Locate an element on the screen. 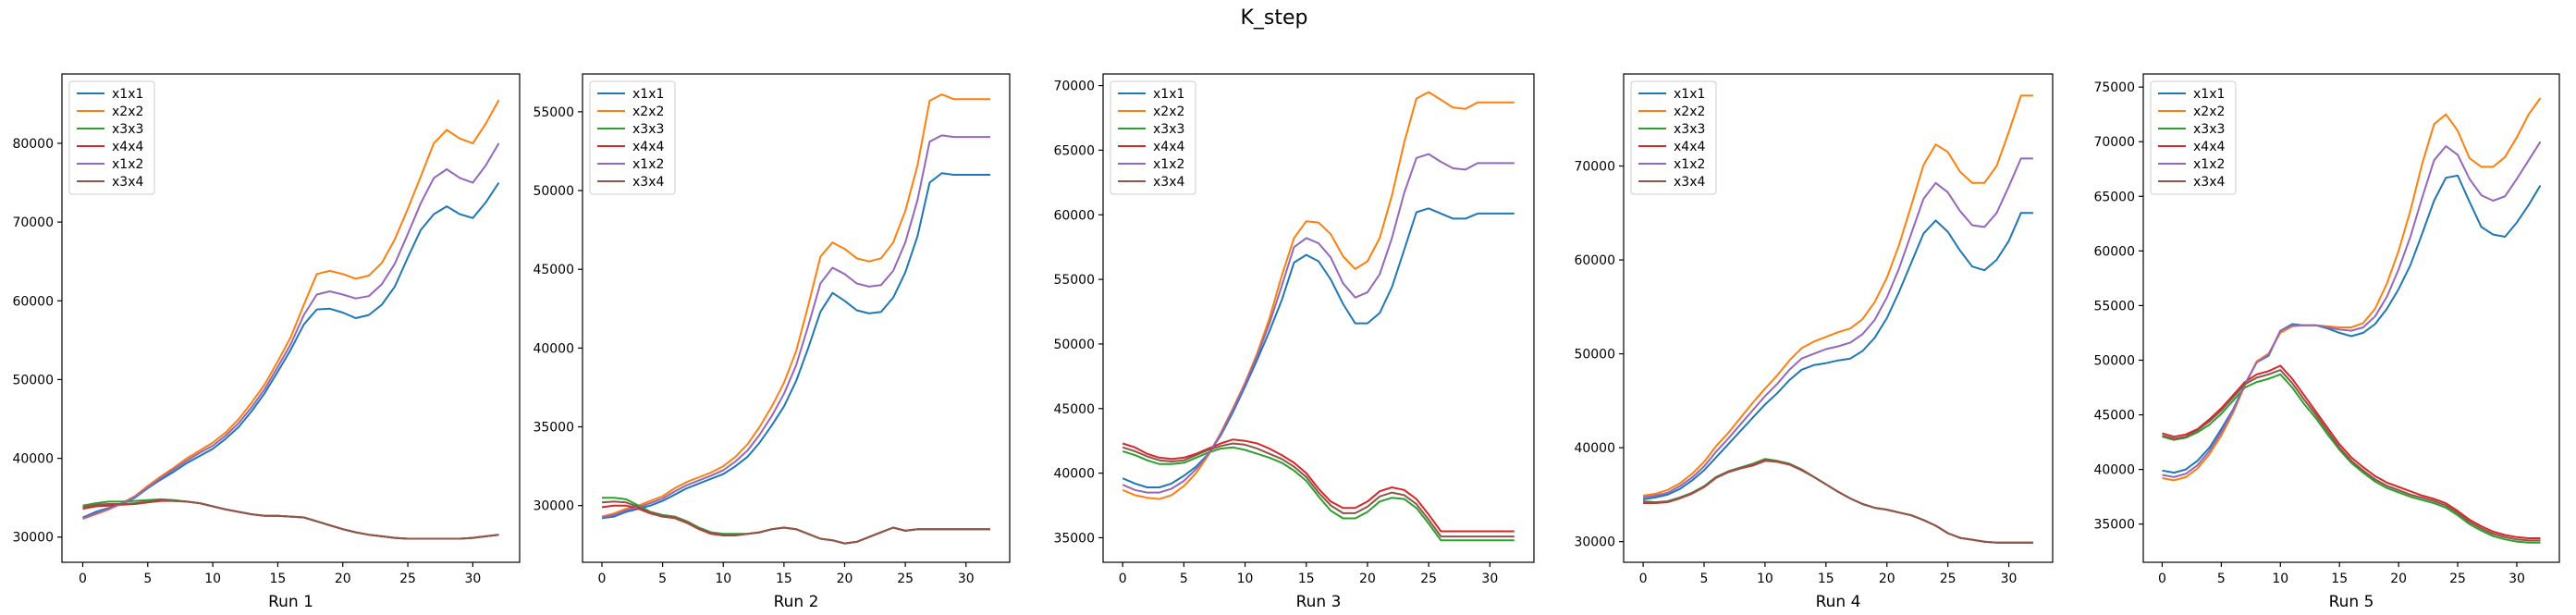  y-tick-label: 40000 is located at coordinates (2114, 470).